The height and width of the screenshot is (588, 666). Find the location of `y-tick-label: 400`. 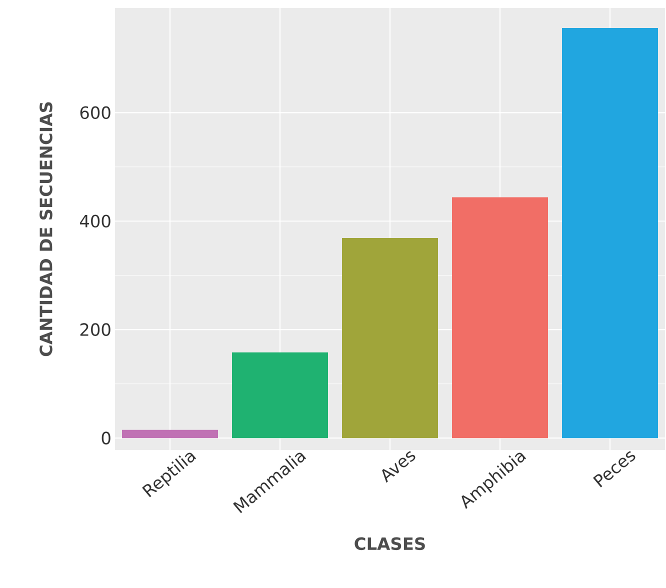

y-tick-label: 400 is located at coordinates (95, 221).